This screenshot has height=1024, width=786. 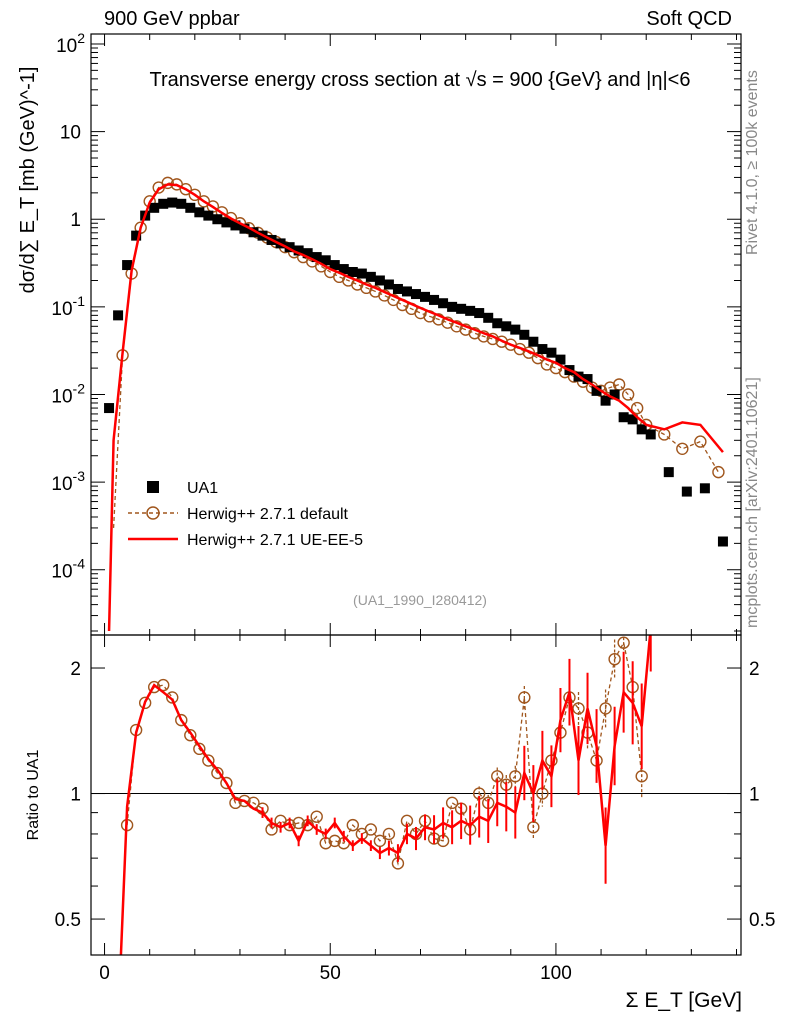 I want to click on legend-label-ua1: UA1, so click(x=202, y=488).